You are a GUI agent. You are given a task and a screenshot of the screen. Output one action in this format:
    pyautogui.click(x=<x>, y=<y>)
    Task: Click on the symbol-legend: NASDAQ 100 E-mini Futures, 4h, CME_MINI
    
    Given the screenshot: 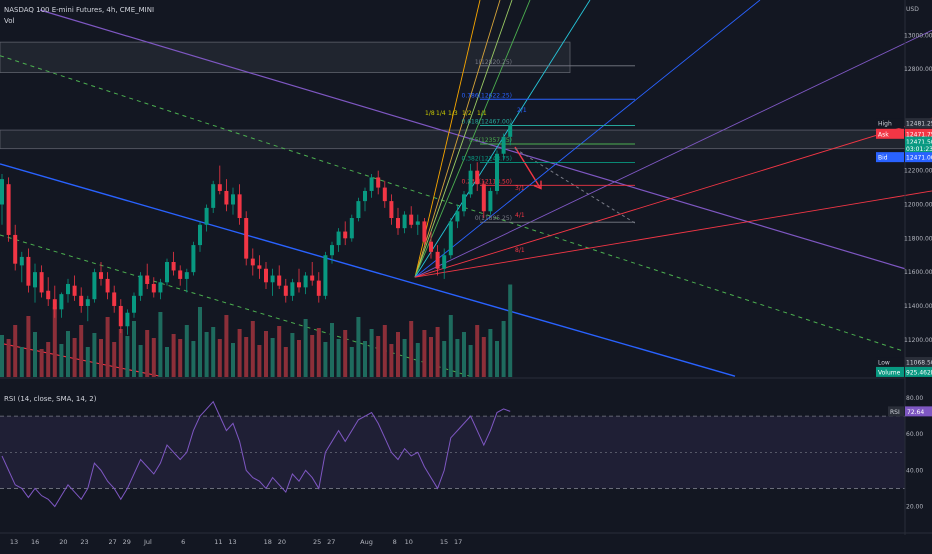 What is the action you would take?
    pyautogui.click(x=79, y=10)
    